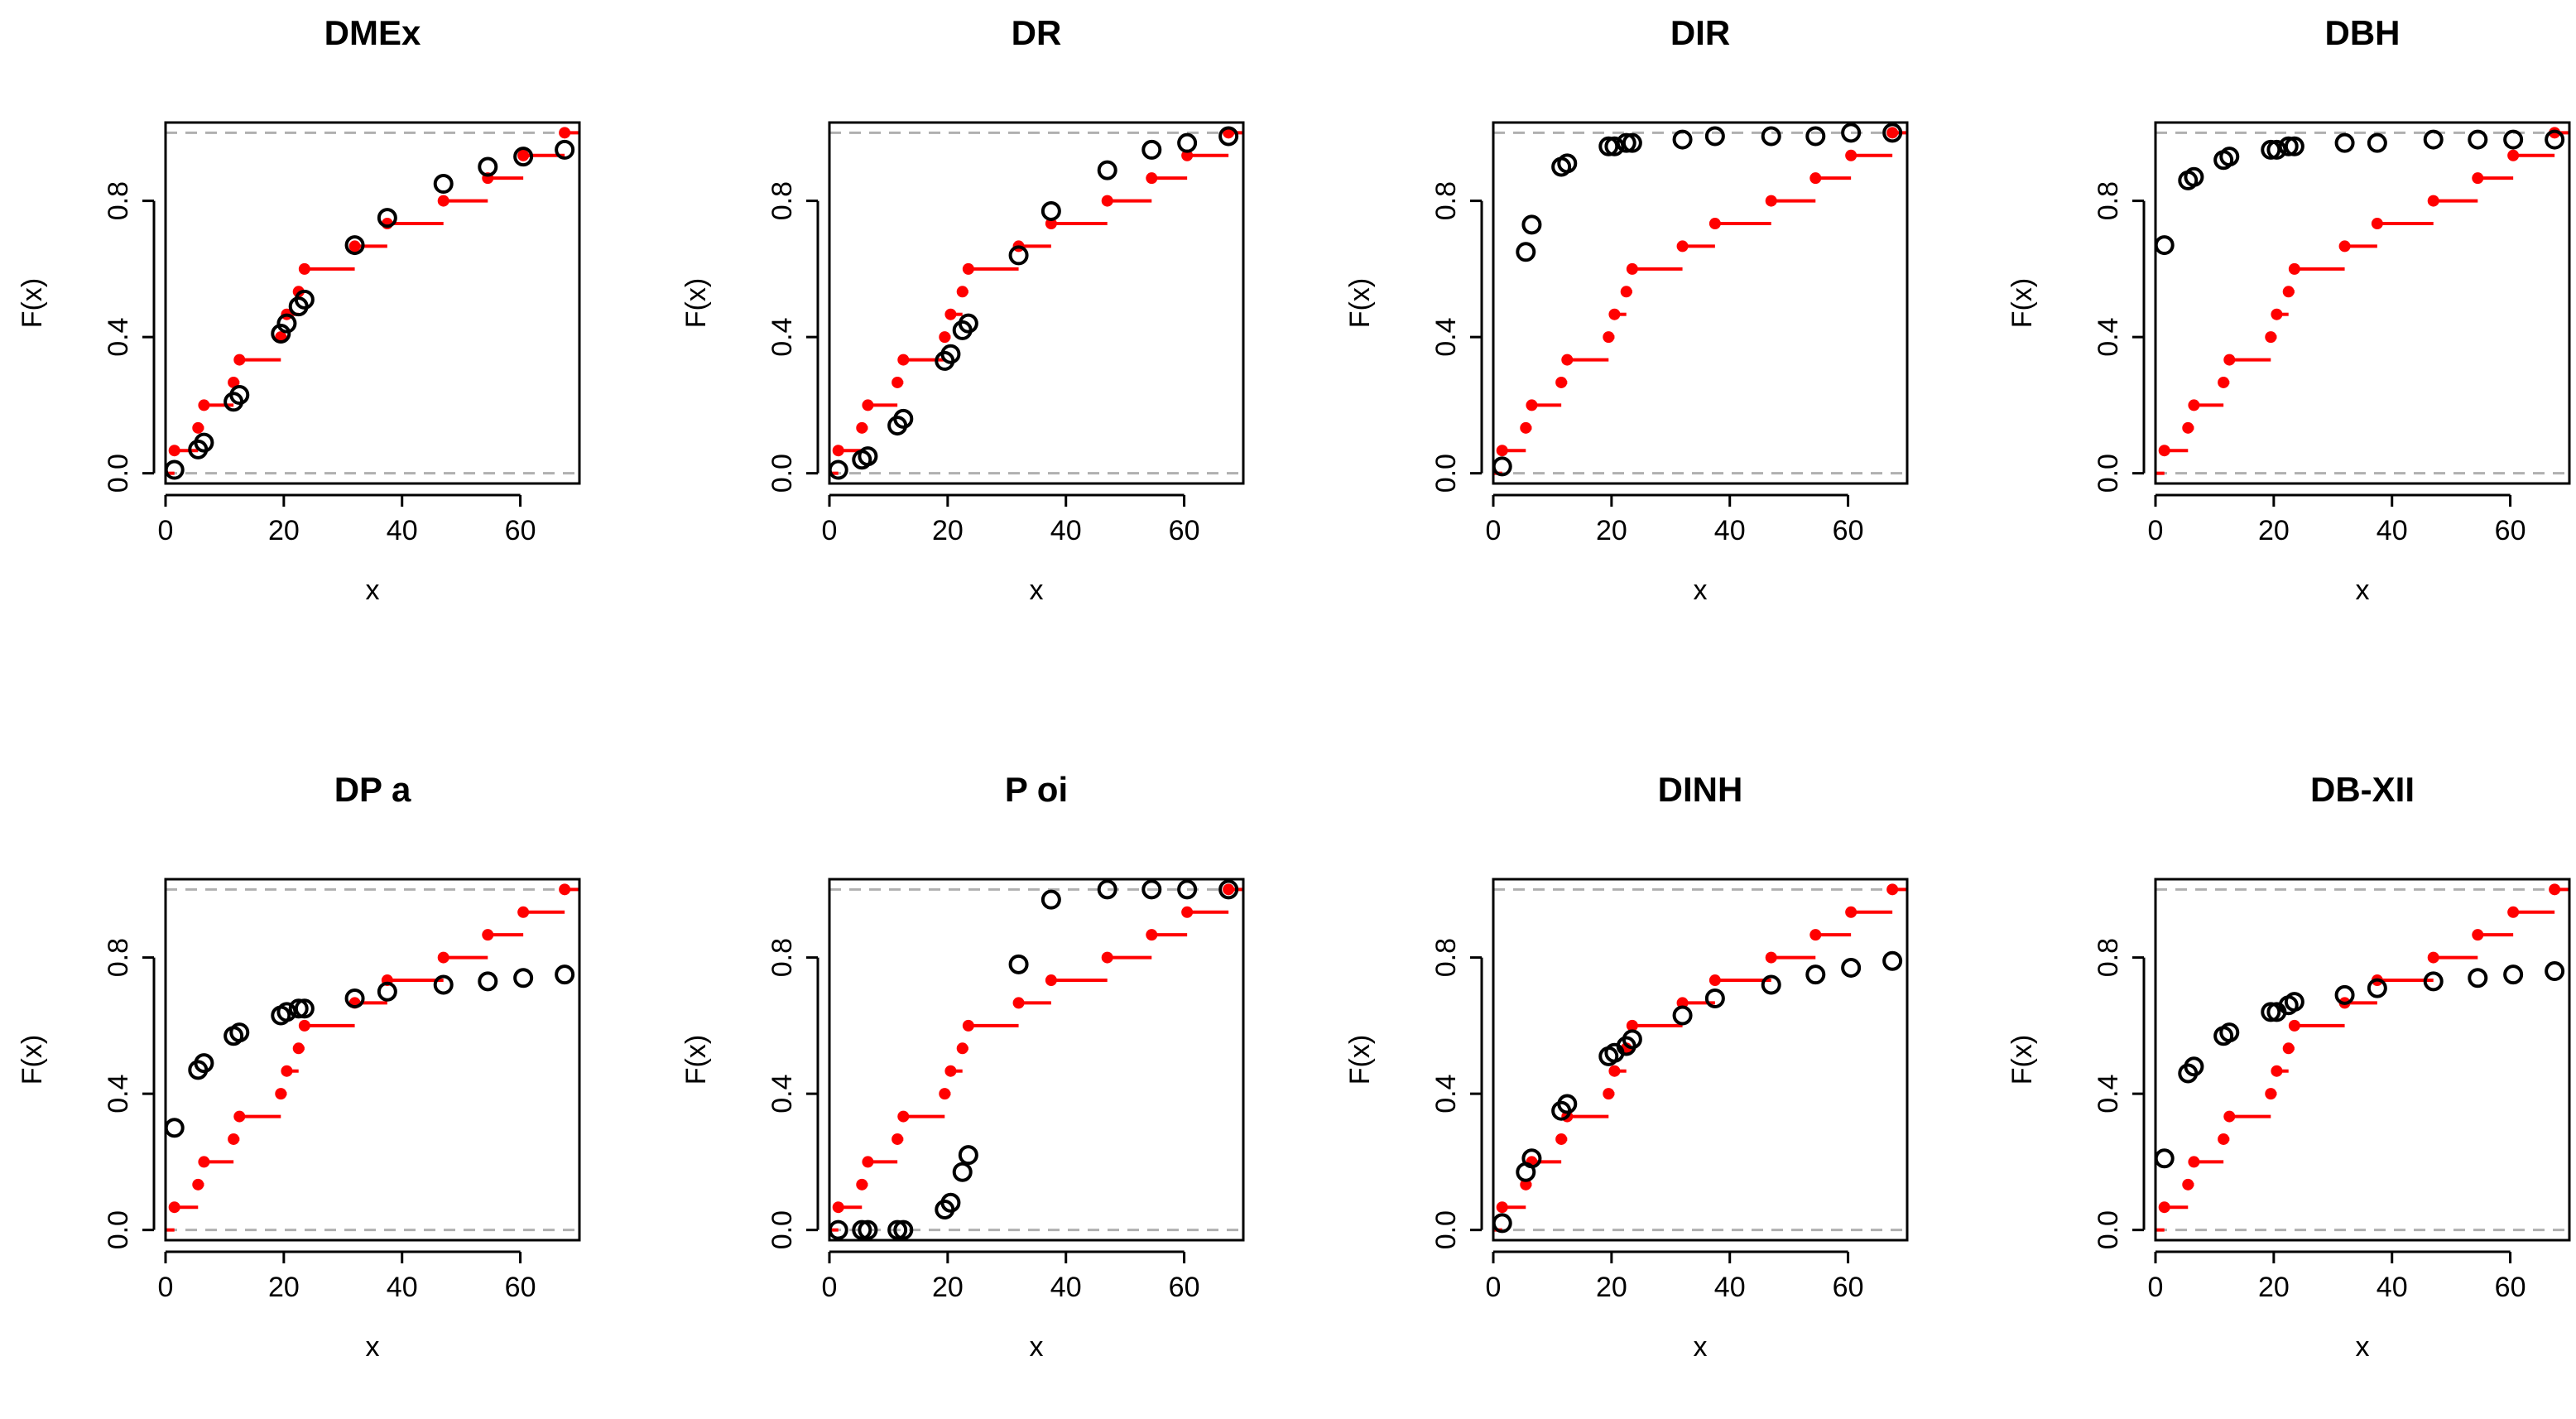 This screenshot has height=1419, width=2576. Describe the element at coordinates (372, 32) in the screenshot. I see `panel-title: DMEx` at that location.